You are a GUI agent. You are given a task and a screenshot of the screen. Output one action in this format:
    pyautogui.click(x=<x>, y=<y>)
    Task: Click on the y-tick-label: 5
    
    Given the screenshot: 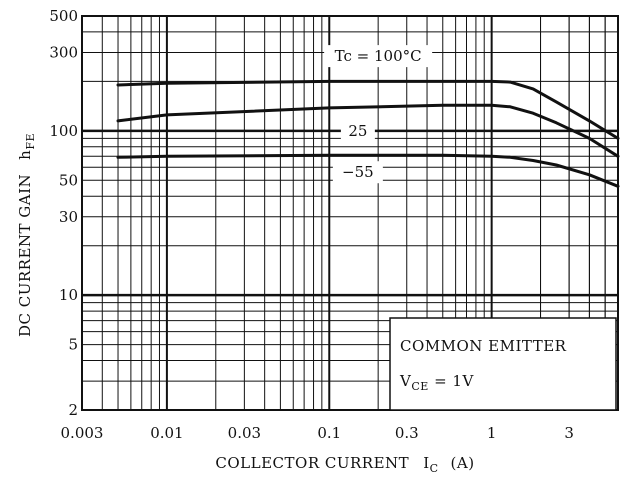 What is the action you would take?
    pyautogui.click(x=73, y=345)
    